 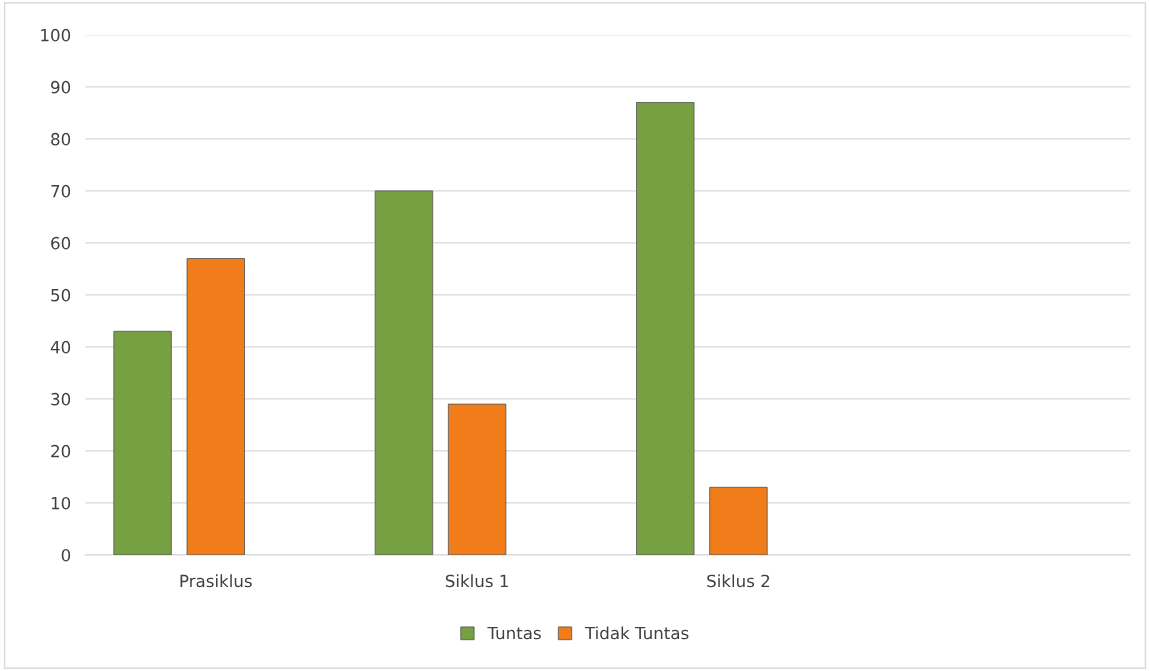 What do you see at coordinates (61, 191) in the screenshot?
I see `y-tick-label: 70` at bounding box center [61, 191].